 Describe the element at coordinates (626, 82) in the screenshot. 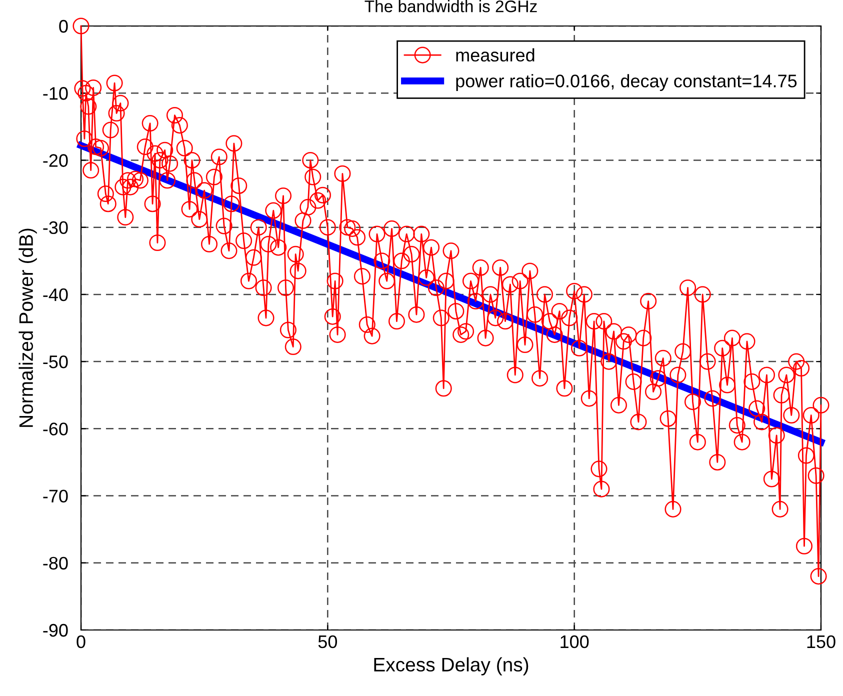

I see `legend-label: power ratio=0.0166, decay constant=14.75` at that location.